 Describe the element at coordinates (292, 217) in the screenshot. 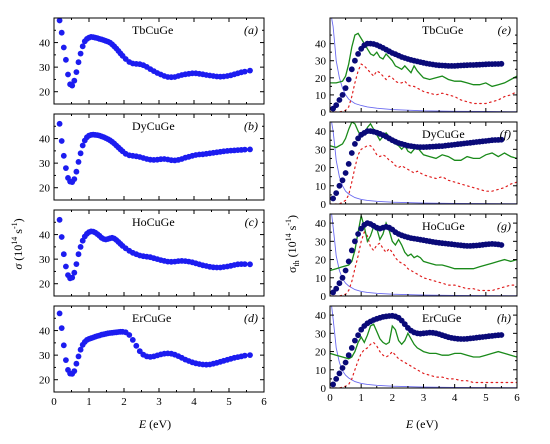

I see `right-ylabel-close: )` at that location.